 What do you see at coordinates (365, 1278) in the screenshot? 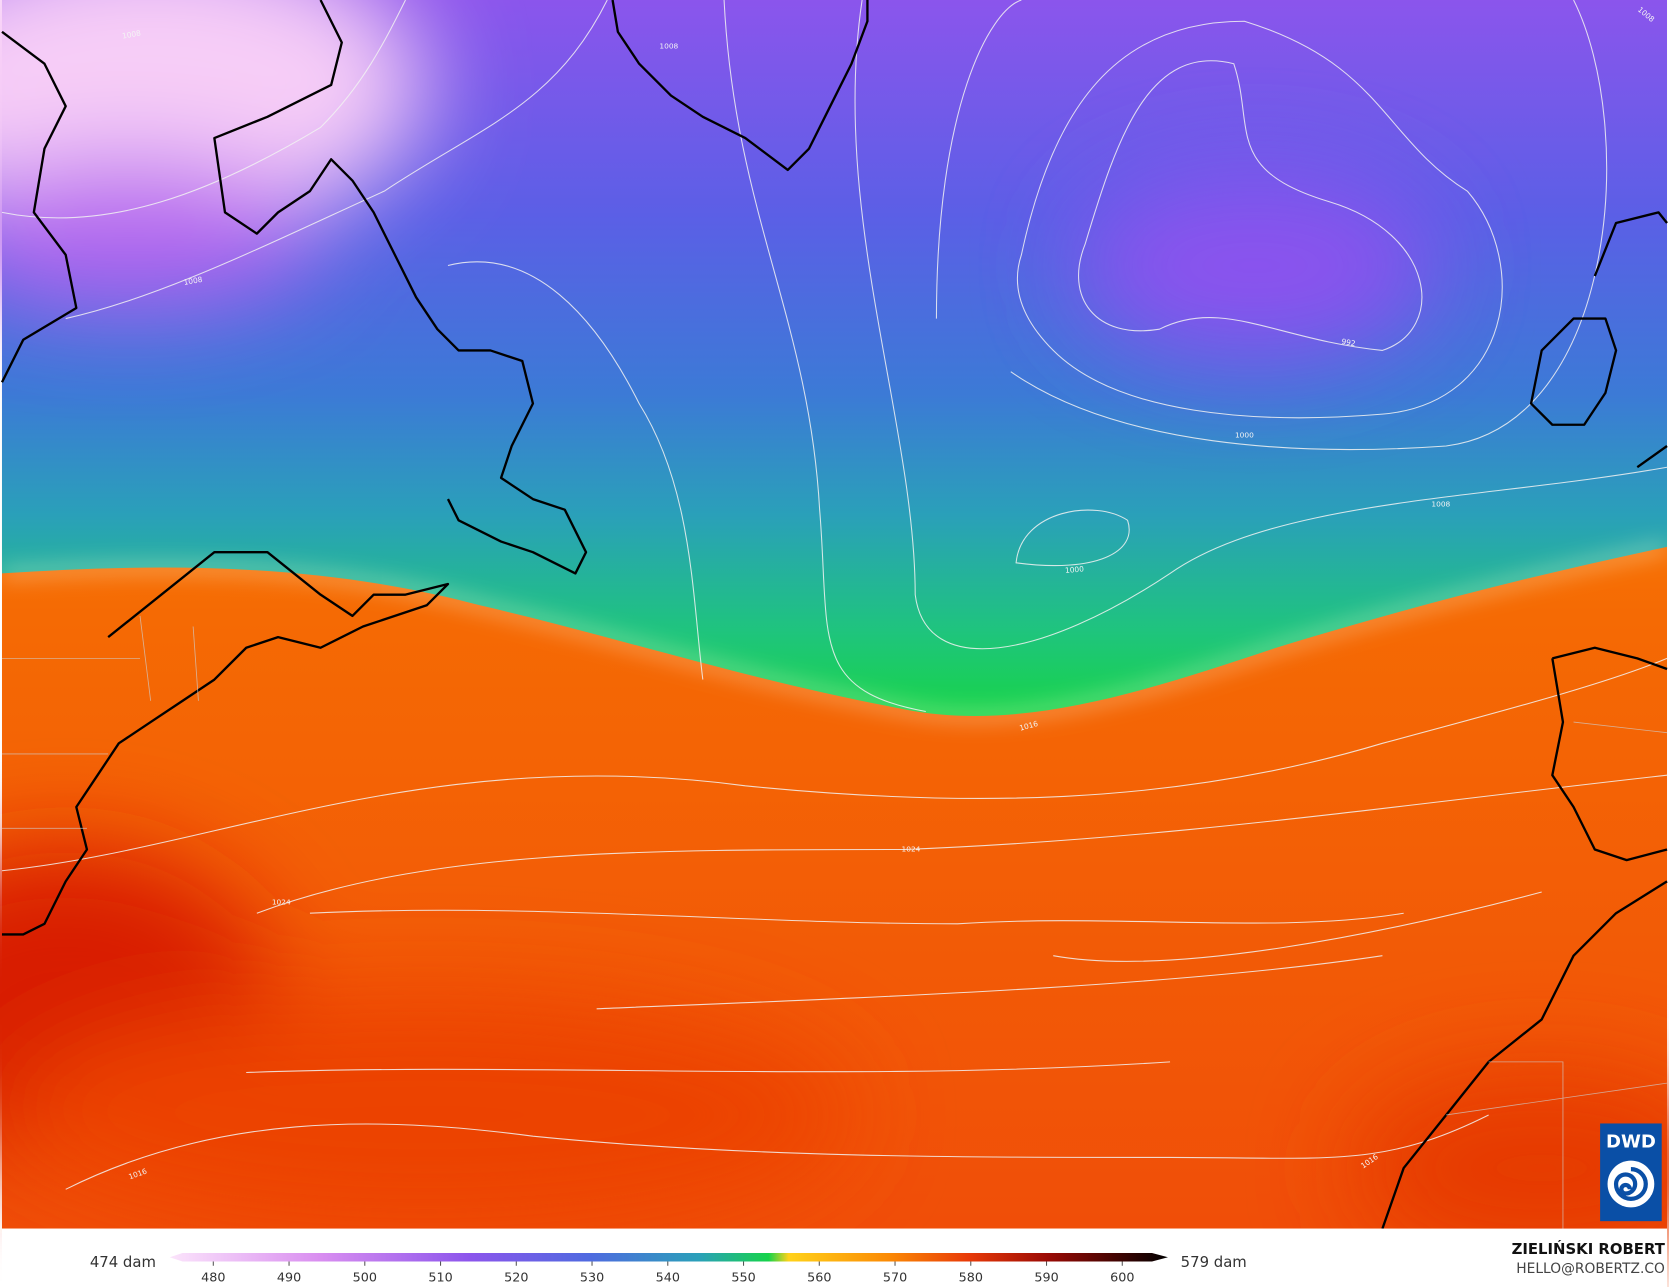
I see `colorbar-tick-label: 500` at bounding box center [365, 1278].